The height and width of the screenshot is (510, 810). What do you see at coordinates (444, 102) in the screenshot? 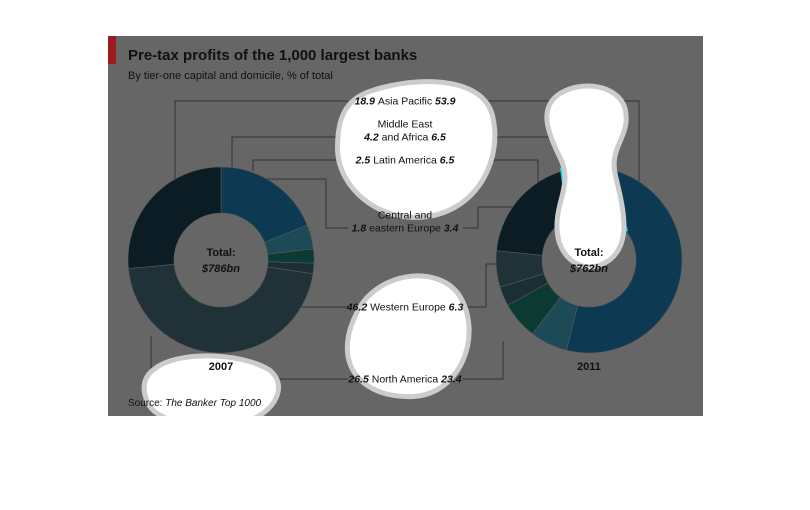
I see `value-2011-0: 53.9` at bounding box center [444, 102].